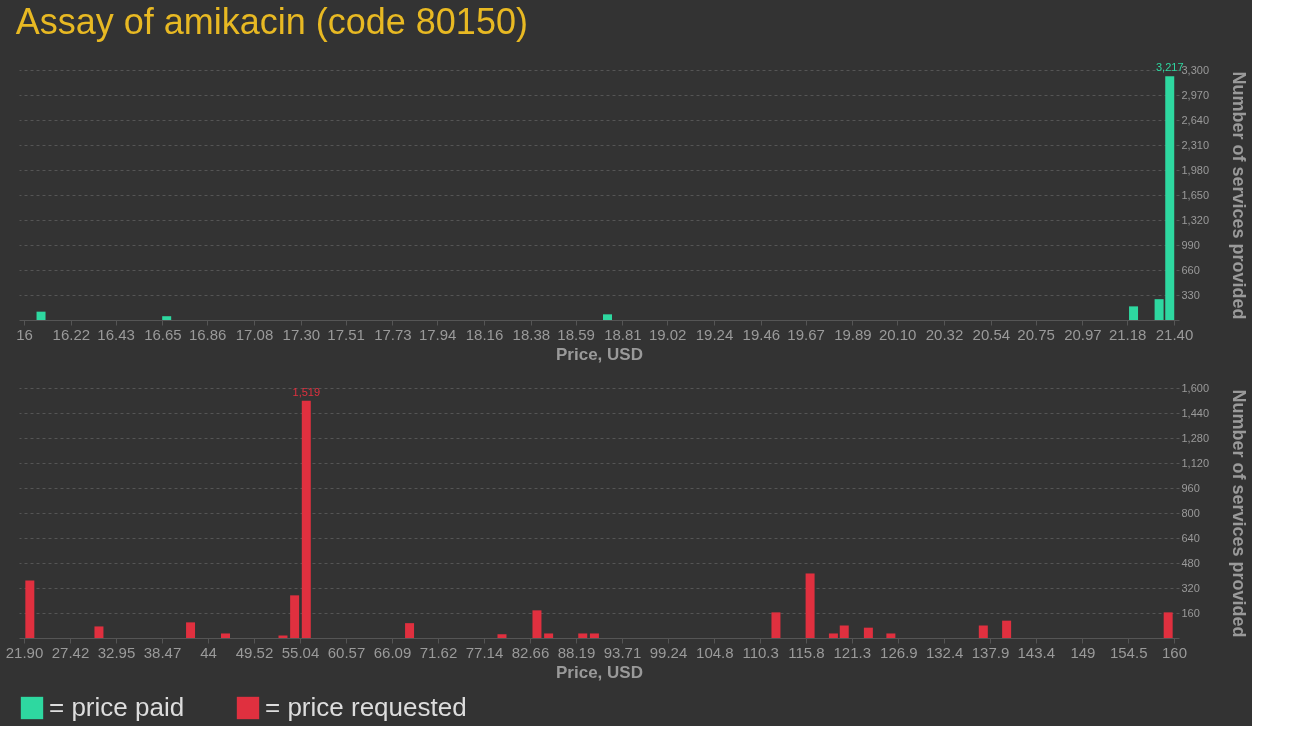 The height and width of the screenshot is (750, 1300). Describe the element at coordinates (366, 707) in the screenshot. I see `legend-label: = price requested` at that location.